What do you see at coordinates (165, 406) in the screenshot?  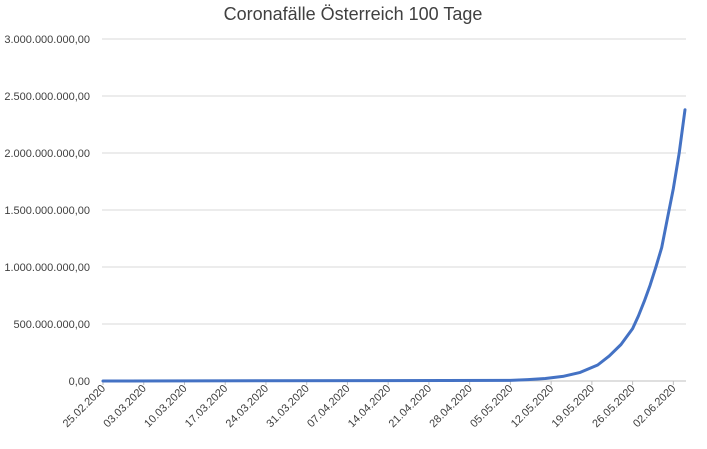 I see `x-tick-label: 10.03.2020` at bounding box center [165, 406].